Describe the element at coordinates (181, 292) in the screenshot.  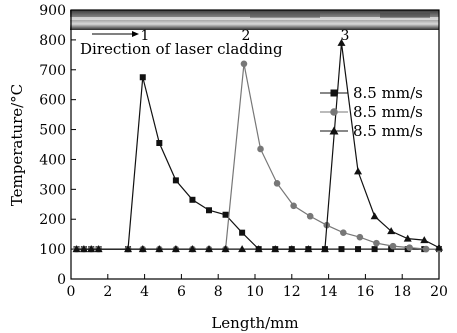
I see `x-tick-label: 6` at that location.